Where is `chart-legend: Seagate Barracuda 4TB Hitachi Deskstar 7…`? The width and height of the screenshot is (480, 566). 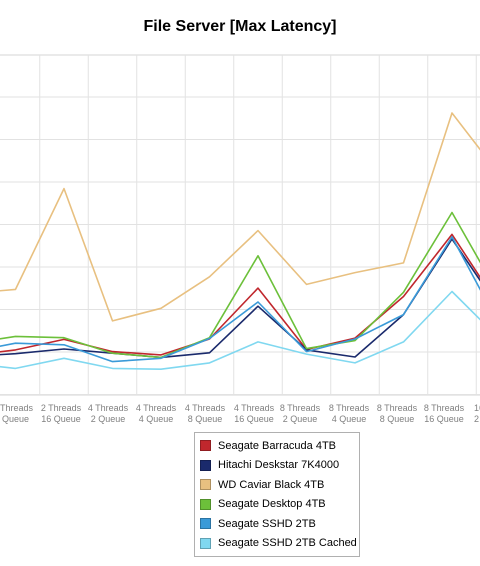
chart-legend: Seagate Barracuda 4TB Hitachi Deskstar 7… is located at coordinates (277, 494).